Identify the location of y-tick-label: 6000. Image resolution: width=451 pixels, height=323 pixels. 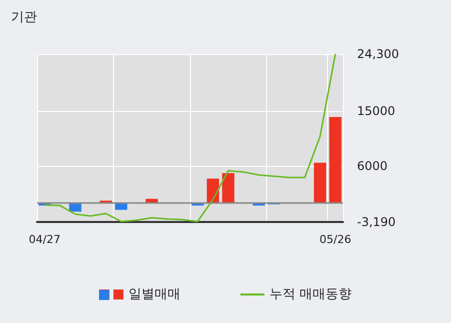
(372, 165).